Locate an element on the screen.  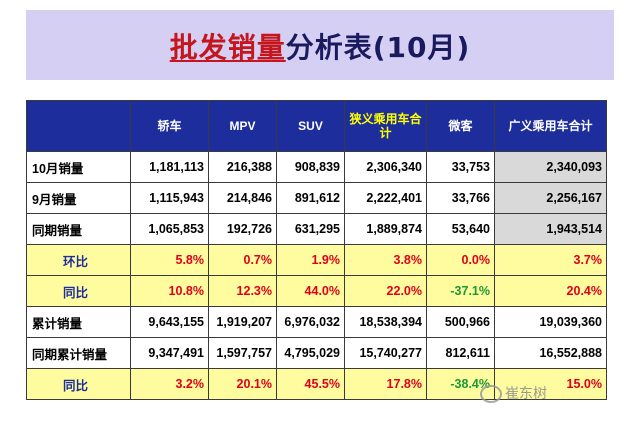
table-row: 同比 10.8% 12.3% 44.0% 22.0% -37.1% 20.4% is located at coordinates (316, 291).